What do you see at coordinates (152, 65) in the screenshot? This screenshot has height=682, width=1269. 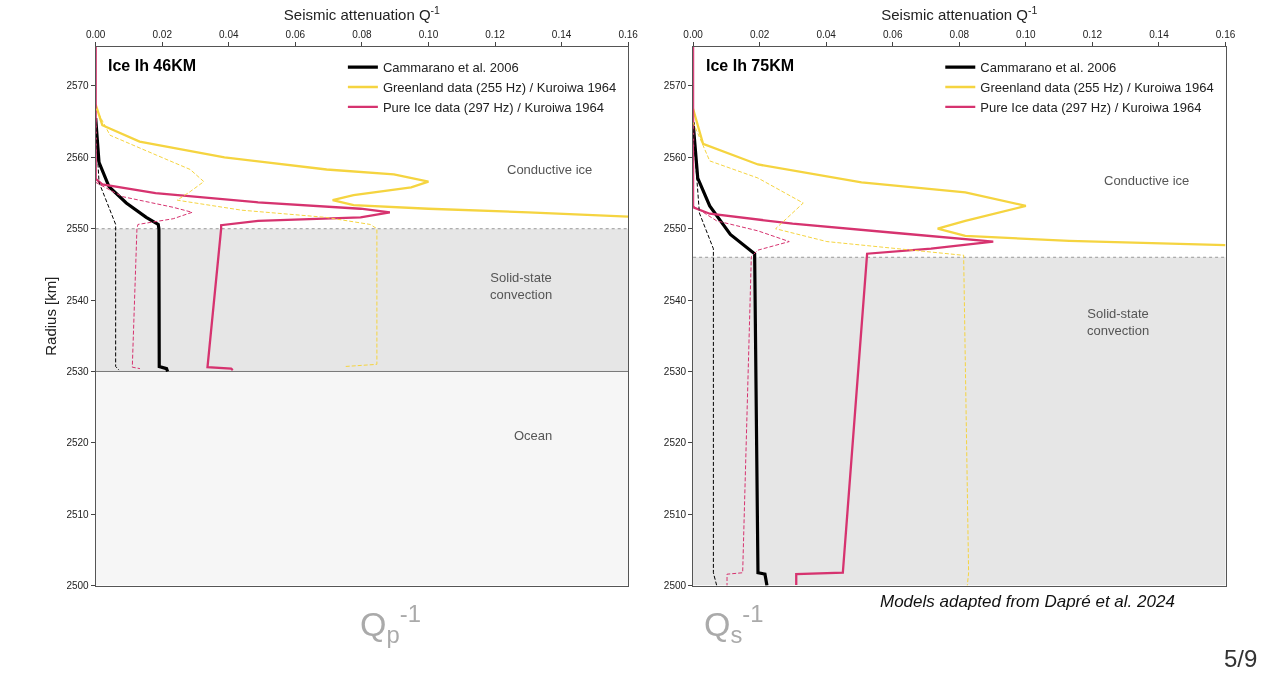 I see `text: Ice Ih 46KM` at bounding box center [152, 65].